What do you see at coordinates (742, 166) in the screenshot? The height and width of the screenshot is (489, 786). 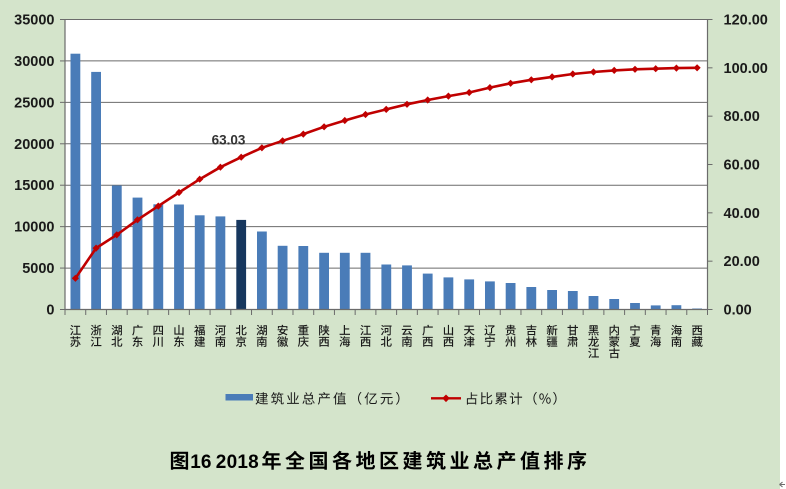 I see `svg-text: 60.00` at bounding box center [742, 166].